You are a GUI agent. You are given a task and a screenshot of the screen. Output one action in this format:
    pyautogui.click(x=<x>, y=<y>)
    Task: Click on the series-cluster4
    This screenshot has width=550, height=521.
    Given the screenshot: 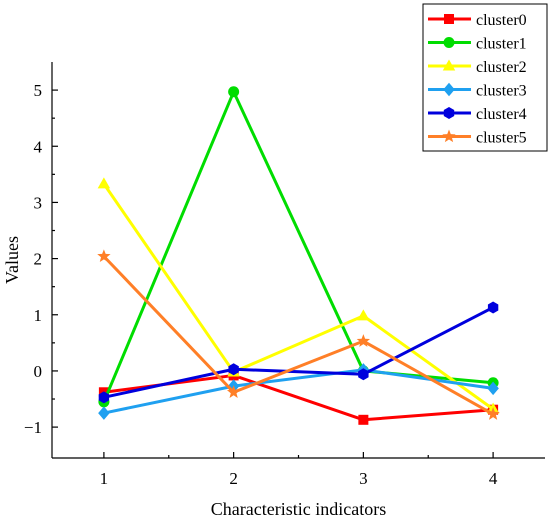 What is the action you would take?
    pyautogui.click(x=298, y=352)
    